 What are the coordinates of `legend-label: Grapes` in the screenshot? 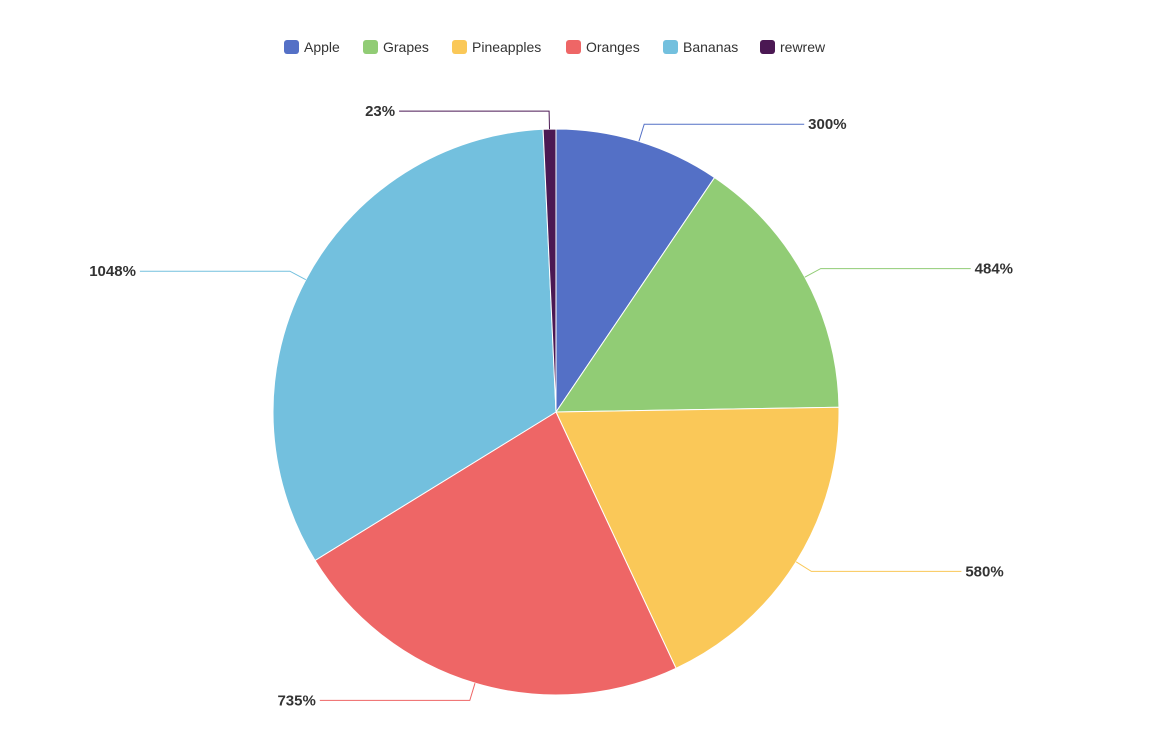 It's located at (406, 47).